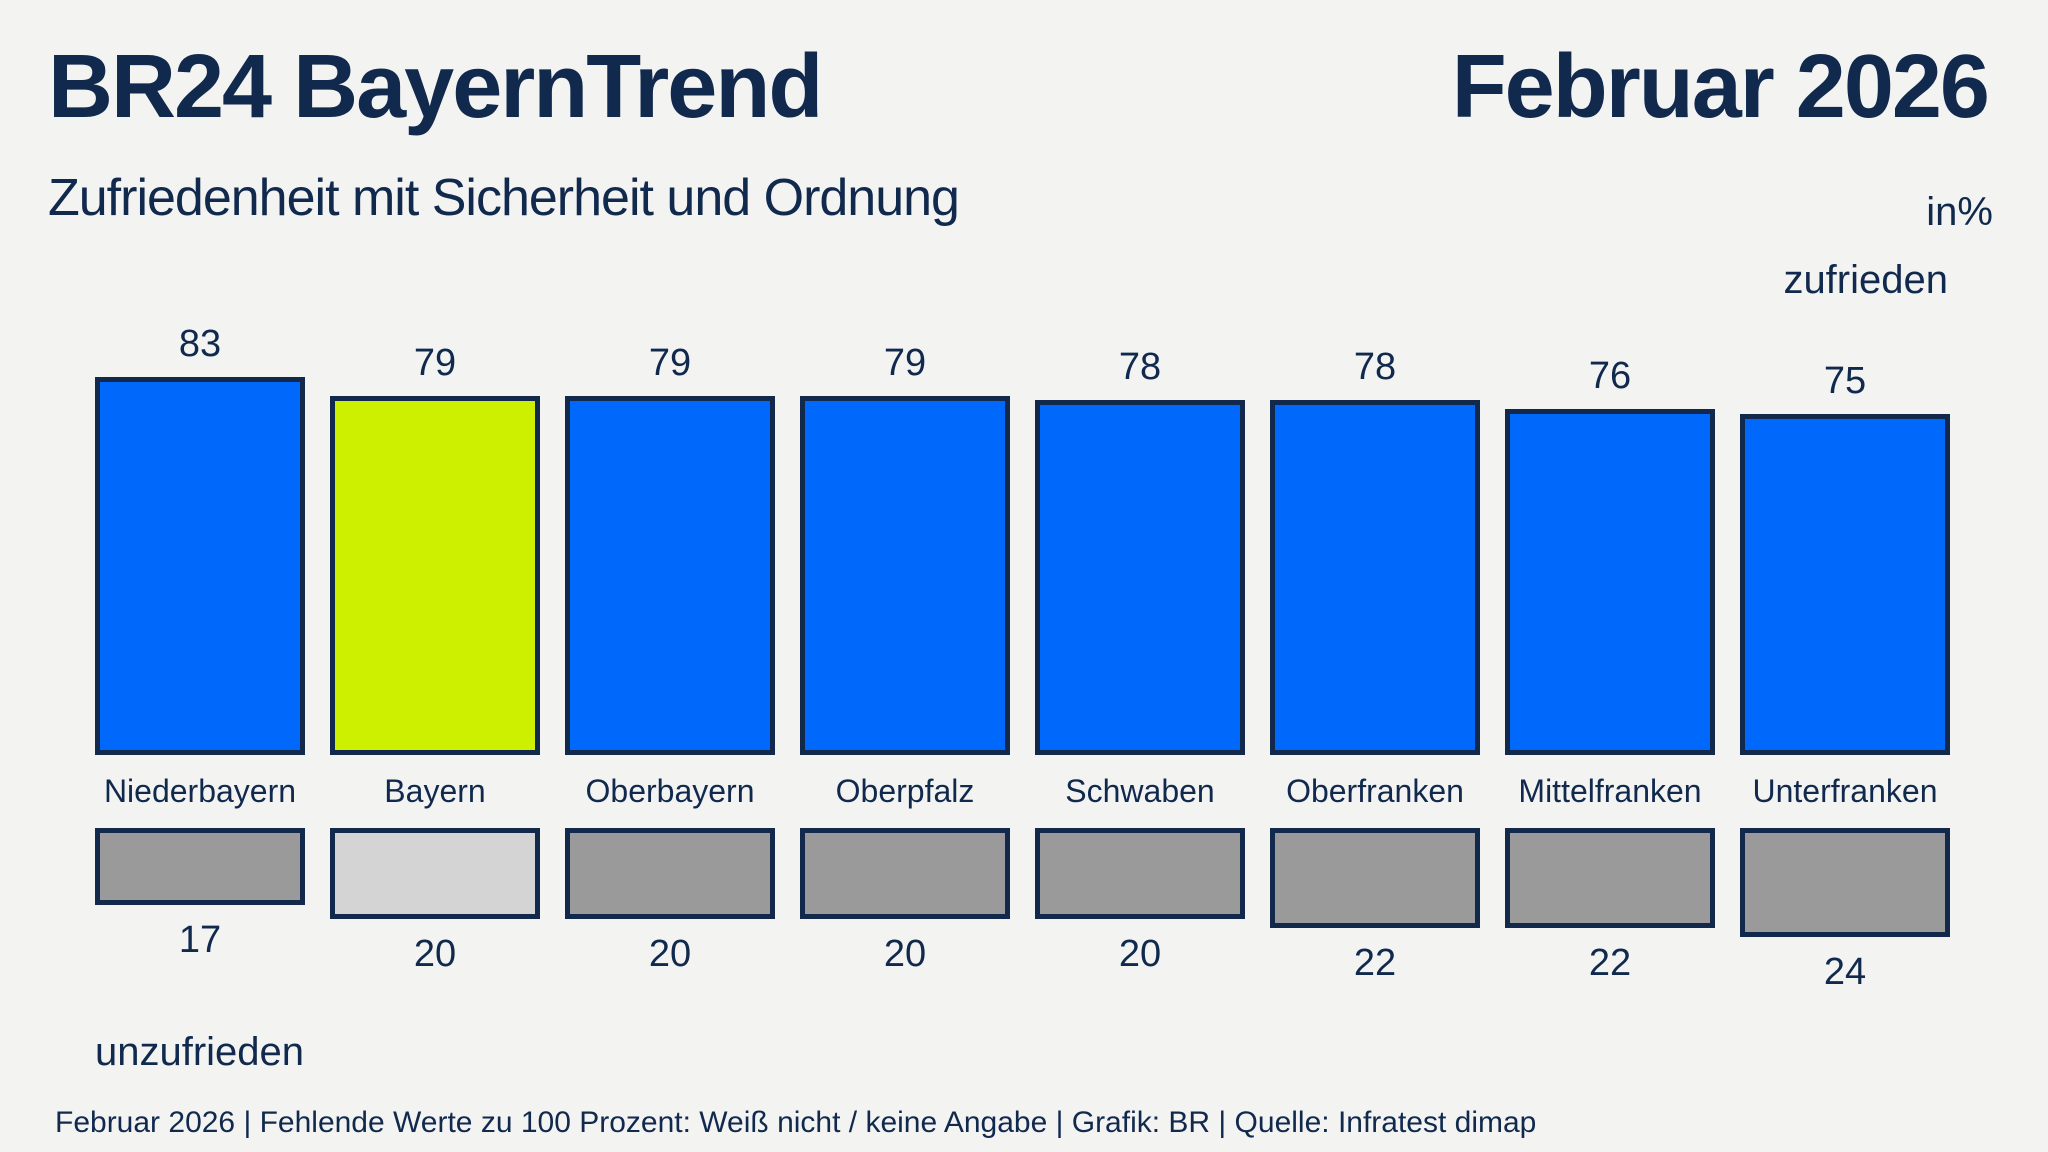  Describe the element at coordinates (435, 575) in the screenshot. I see `satisfied-bar-bayern` at that location.